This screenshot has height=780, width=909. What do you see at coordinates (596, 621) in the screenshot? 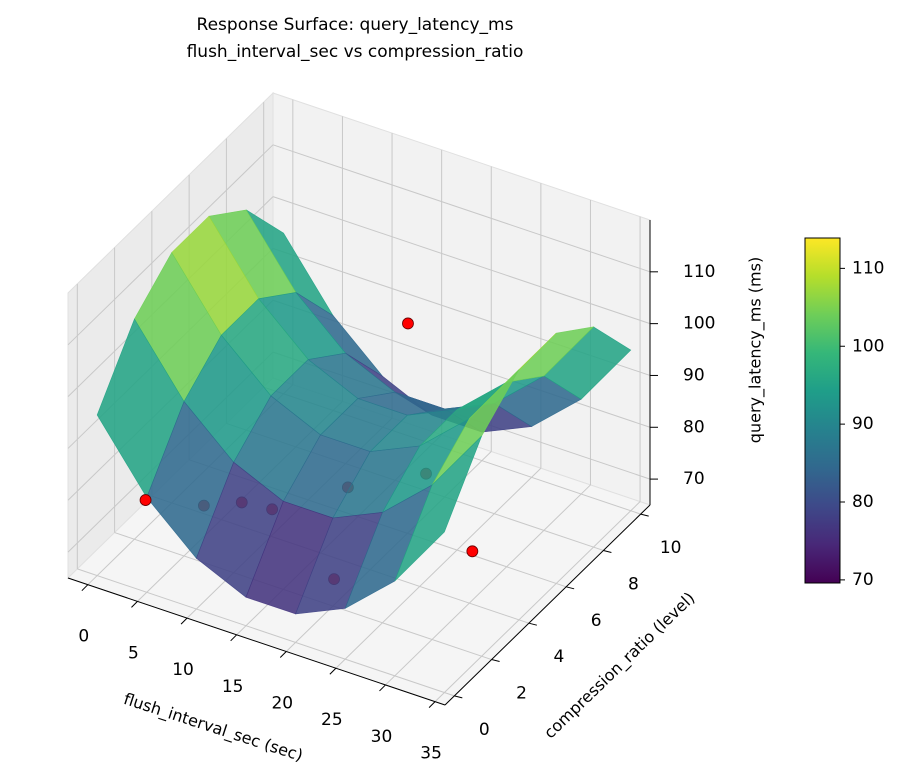
I see `y-tick-label: 6` at bounding box center [596, 621].